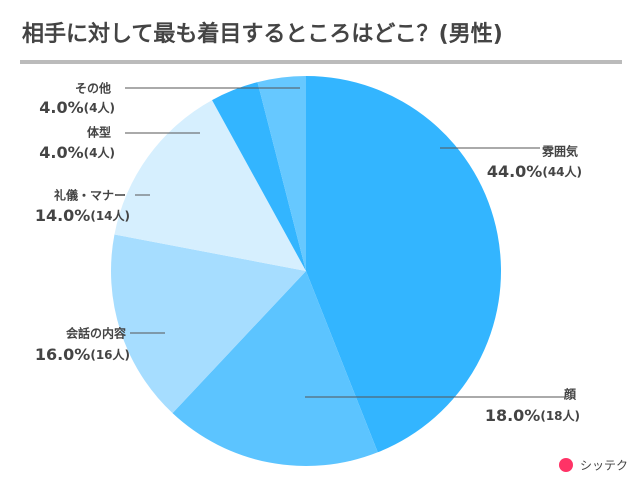 The image size is (640, 491). I want to click on slice-label: 会話の内容, so click(96, 333).